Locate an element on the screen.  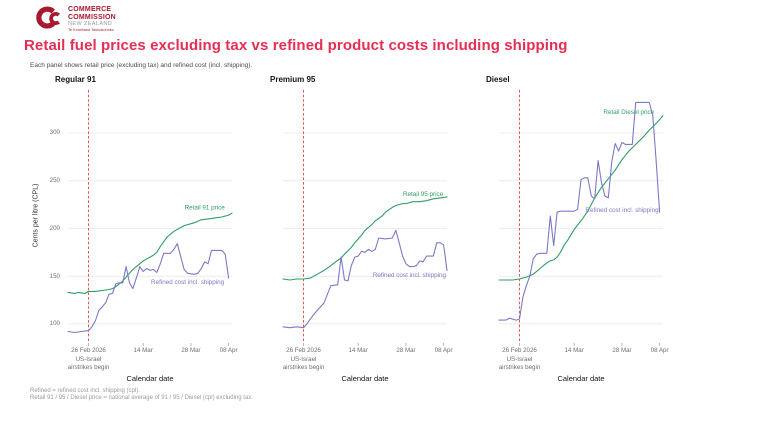
logo-text-commerce: COMMERCE is located at coordinates (90, 9).